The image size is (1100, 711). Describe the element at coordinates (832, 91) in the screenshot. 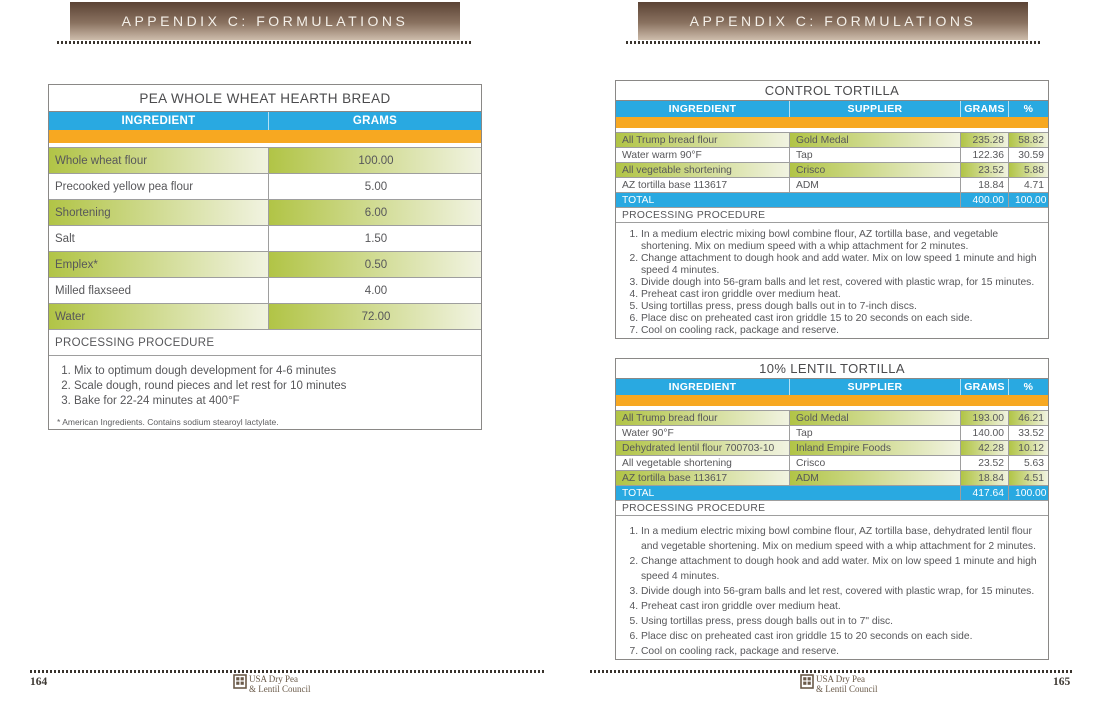

I see `table-title: CONTROL TORTILLA` at that location.